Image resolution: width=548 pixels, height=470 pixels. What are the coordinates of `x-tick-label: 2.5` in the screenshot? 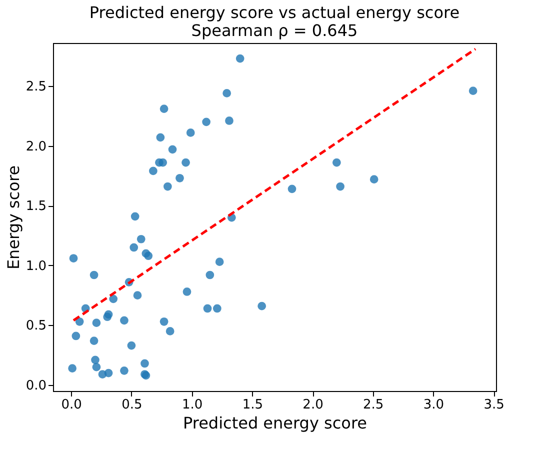 It's located at (373, 405).